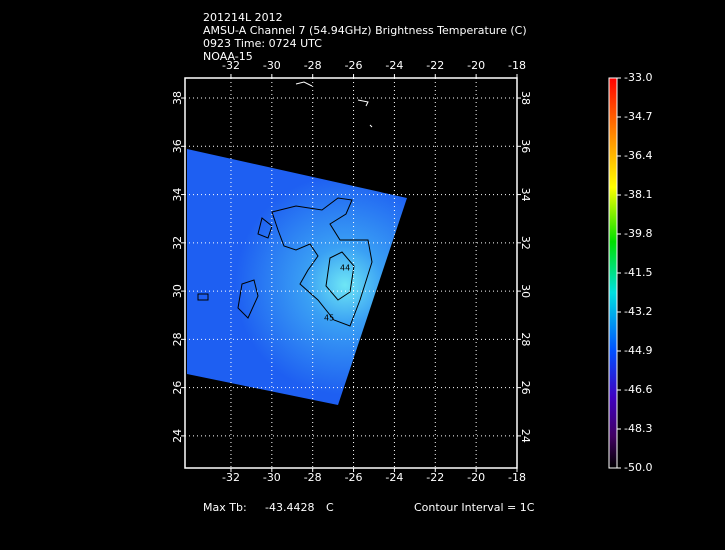 The image size is (725, 550). Describe the element at coordinates (262, 43) in the screenshot. I see `header-line: 0923 Time: 0724 UTC` at that location.